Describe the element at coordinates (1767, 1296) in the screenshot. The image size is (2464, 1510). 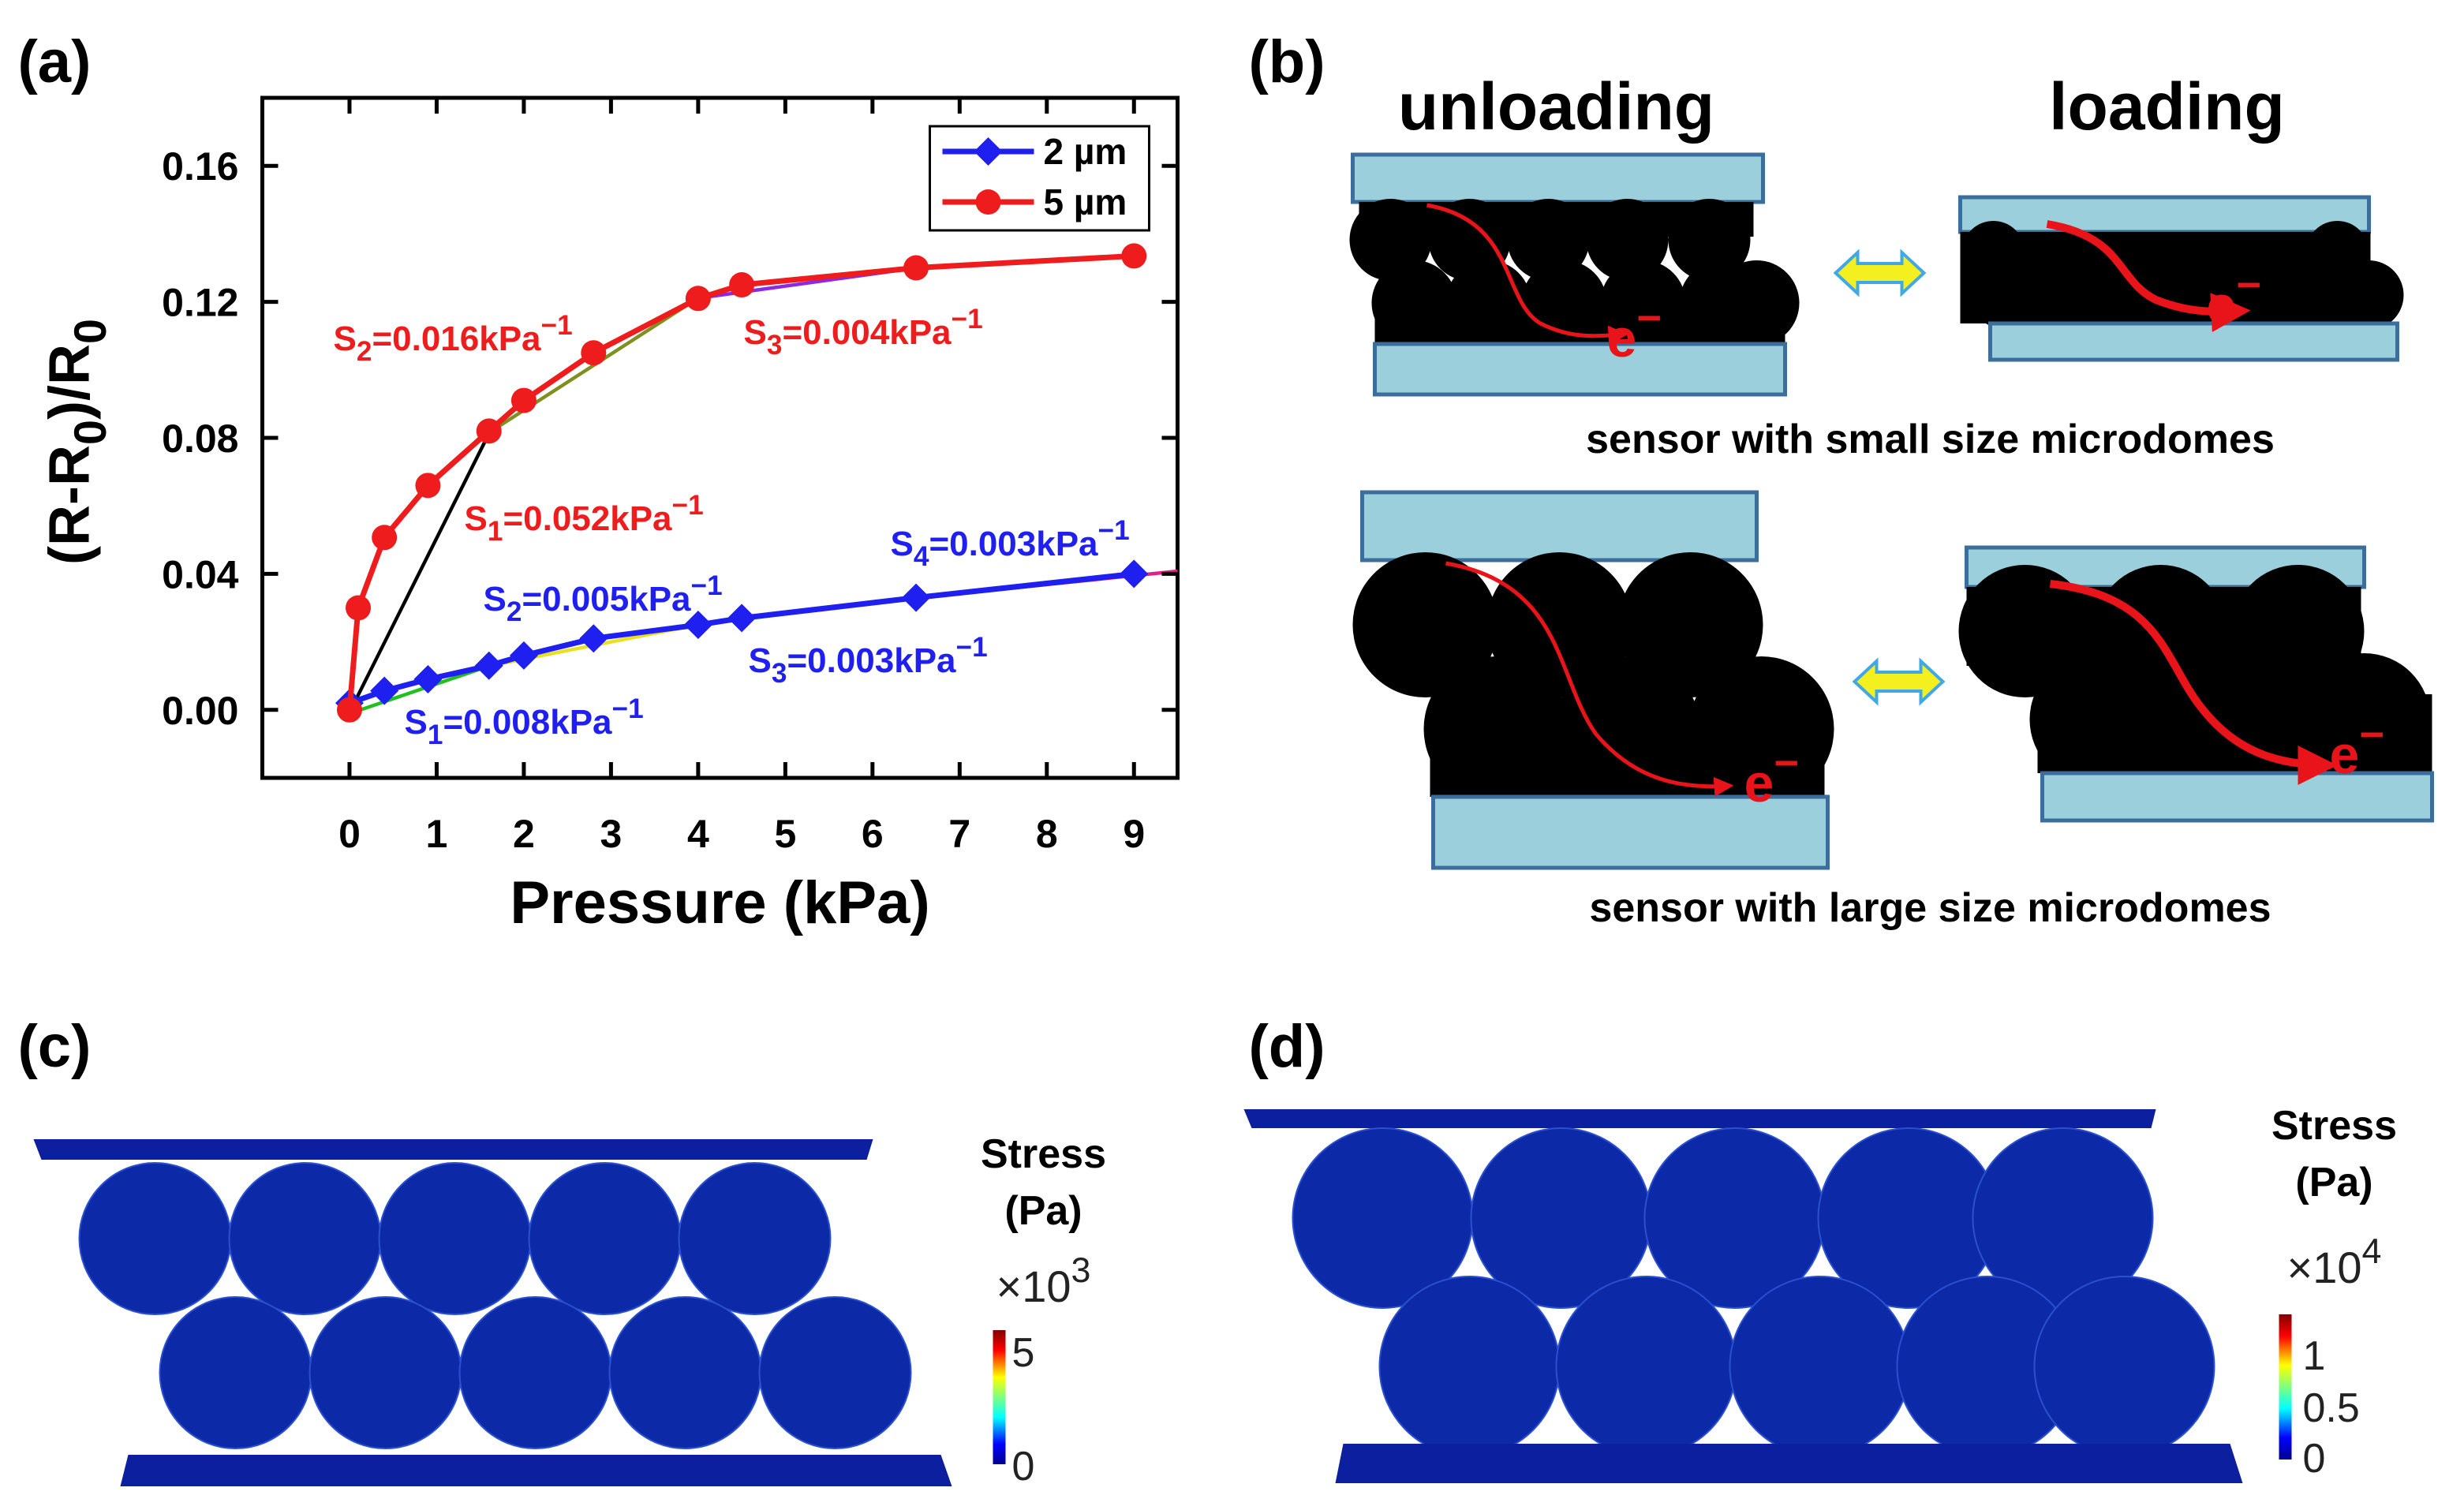
I see `simulation-d` at that location.